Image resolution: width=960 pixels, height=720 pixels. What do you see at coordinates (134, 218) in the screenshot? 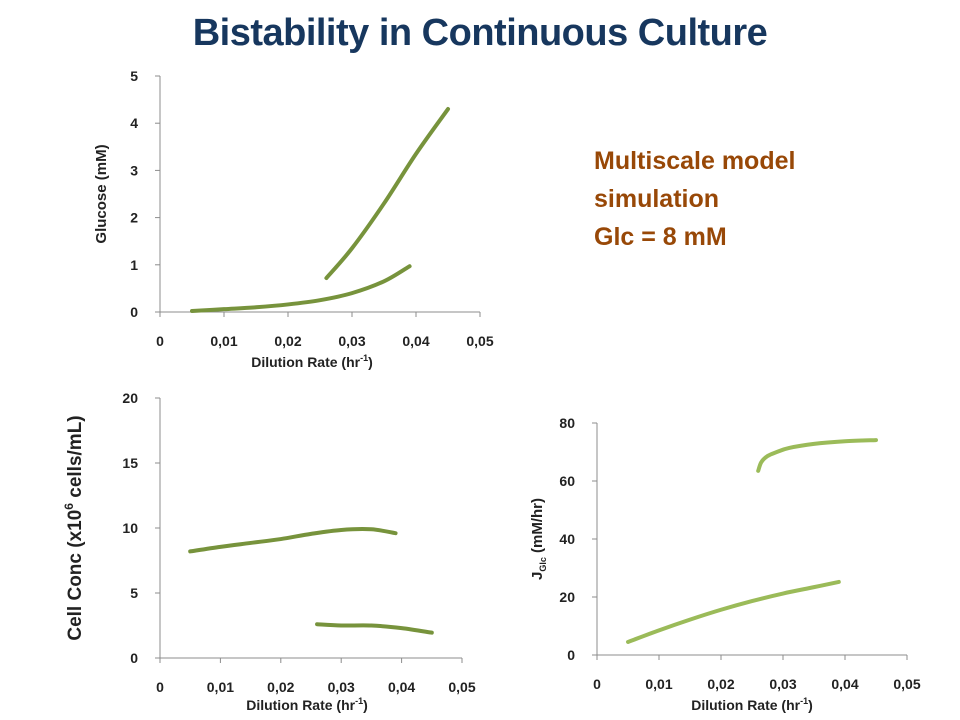
I see `y-tick-label: 2` at bounding box center [134, 218].